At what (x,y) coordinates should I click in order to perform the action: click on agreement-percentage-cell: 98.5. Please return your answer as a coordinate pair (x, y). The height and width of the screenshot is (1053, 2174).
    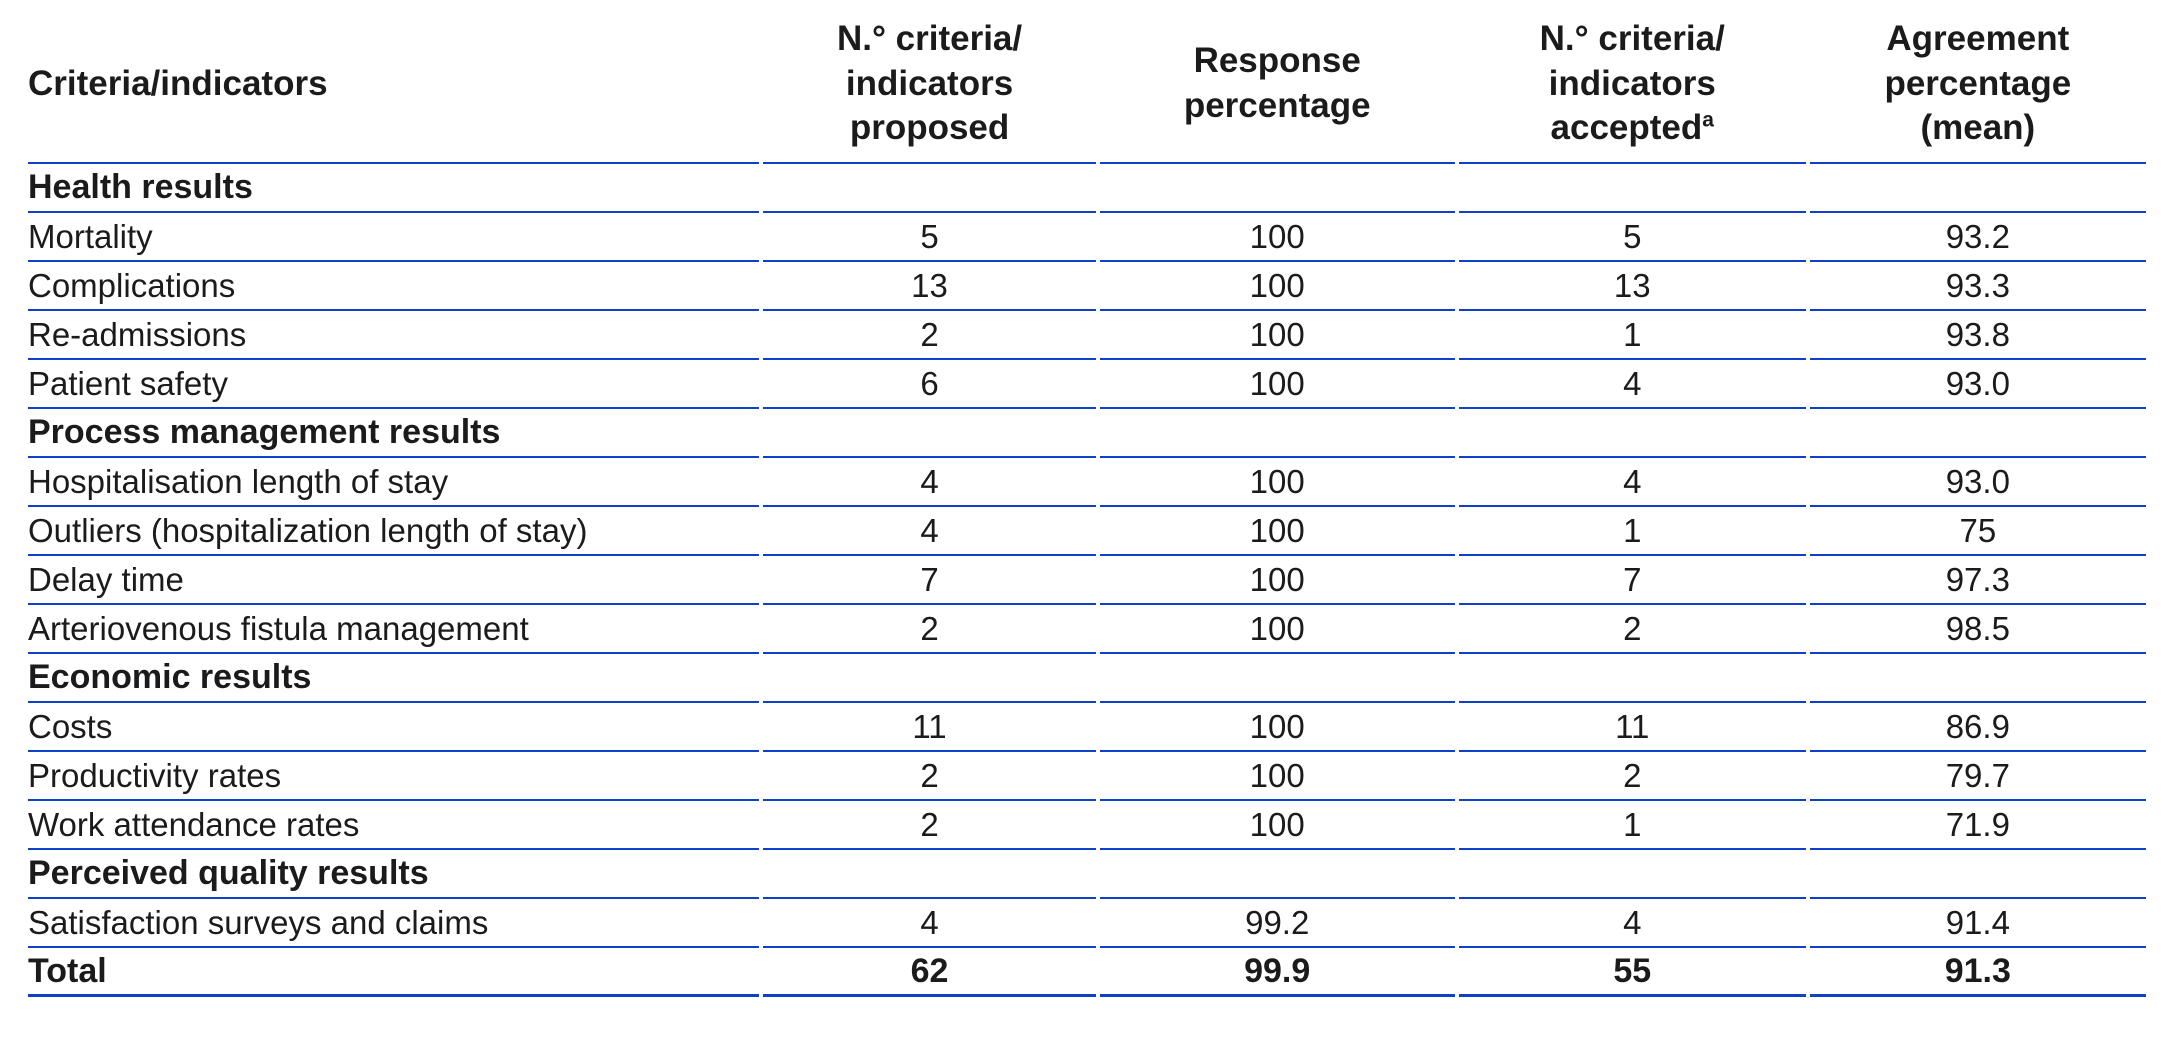
    Looking at the image, I should click on (1977, 629).